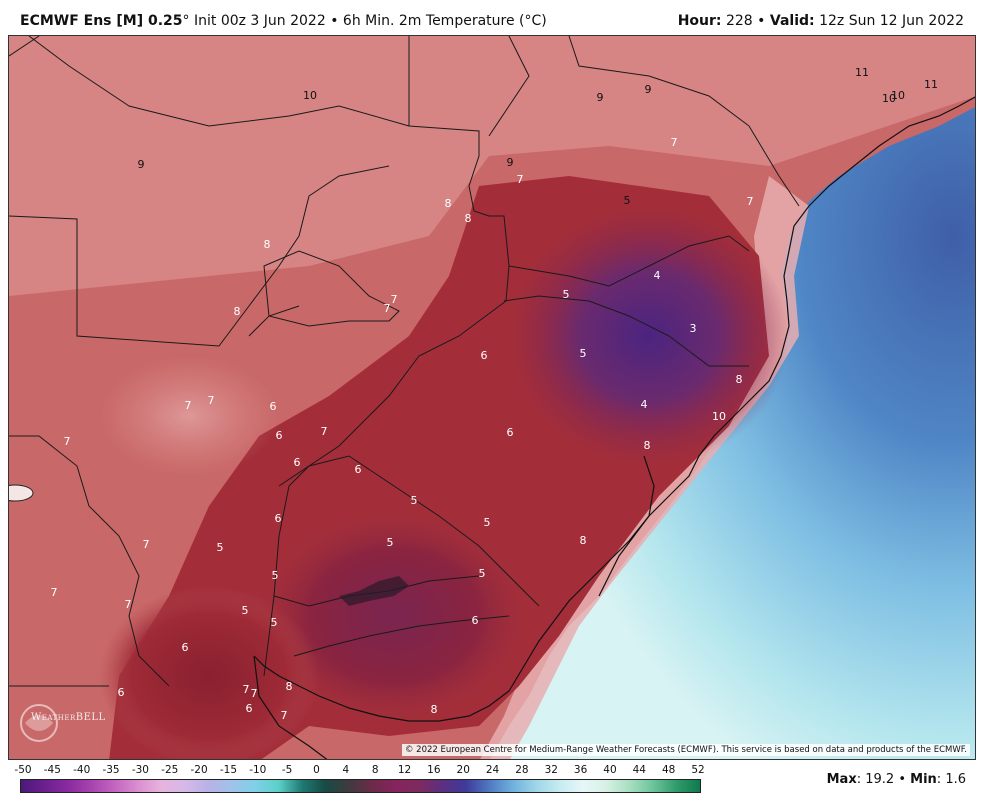  Describe the element at coordinates (375, 770) in the screenshot. I see `legend-tick-label: 8` at that location.